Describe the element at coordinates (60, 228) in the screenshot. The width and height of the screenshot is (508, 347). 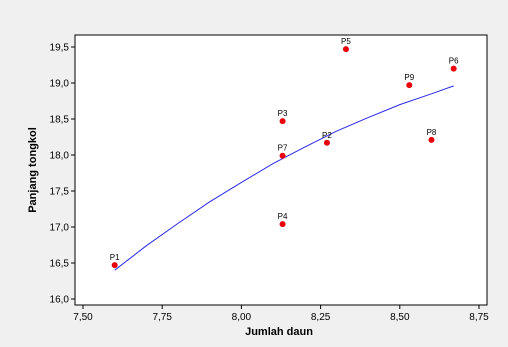
I see `y-tick-label: 17,0` at that location.